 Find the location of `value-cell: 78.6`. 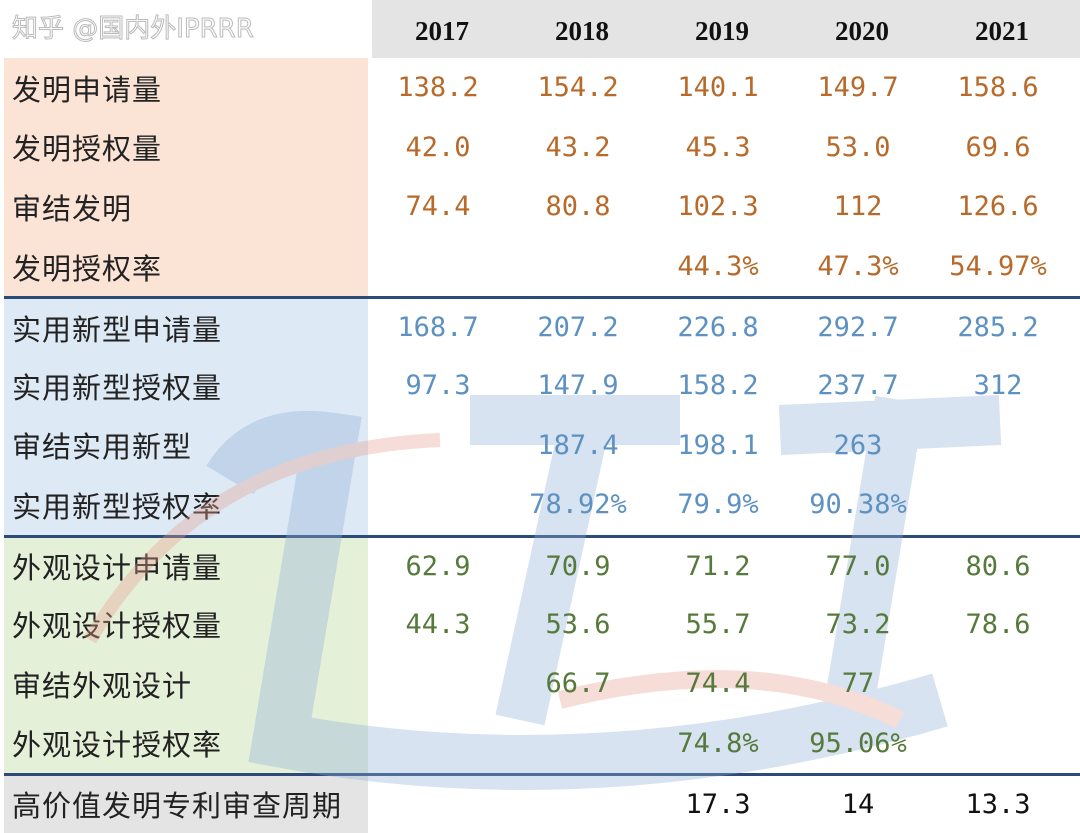

value-cell: 78.6 is located at coordinates (998, 624).